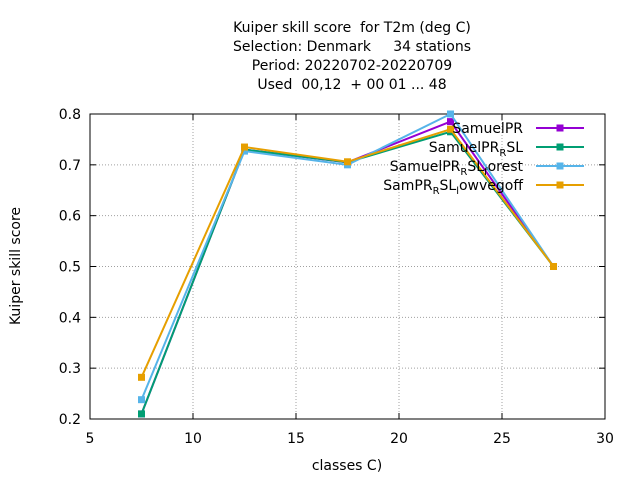  What do you see at coordinates (70, 115) in the screenshot?
I see `y-tick-label: 0.8` at bounding box center [70, 115].